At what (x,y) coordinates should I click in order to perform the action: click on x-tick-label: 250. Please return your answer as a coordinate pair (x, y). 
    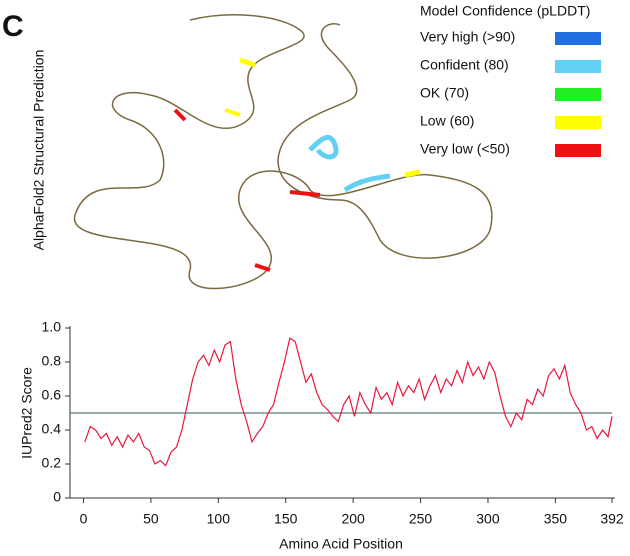
    Looking at the image, I should click on (421, 519).